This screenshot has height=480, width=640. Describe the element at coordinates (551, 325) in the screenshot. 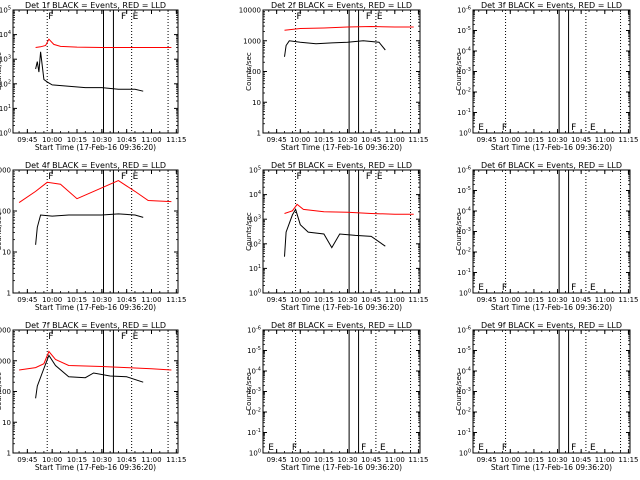

I see `panel-title: Det 9f BLACK = Events, RED = LLD` at that location.